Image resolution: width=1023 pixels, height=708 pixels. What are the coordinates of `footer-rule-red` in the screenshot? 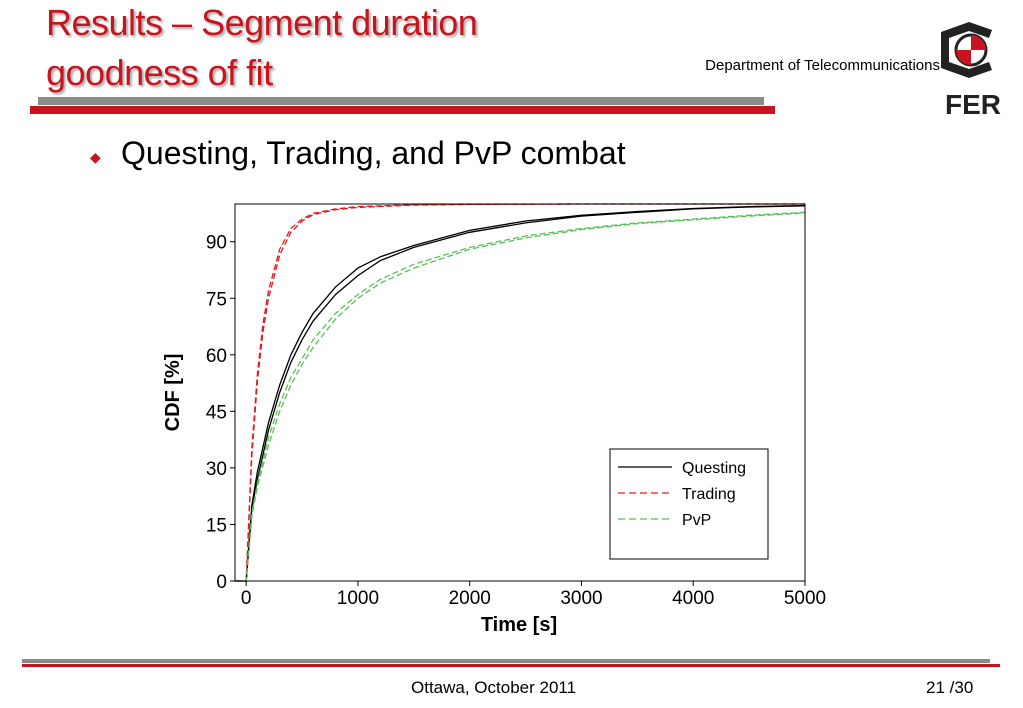 It's located at (511, 665).